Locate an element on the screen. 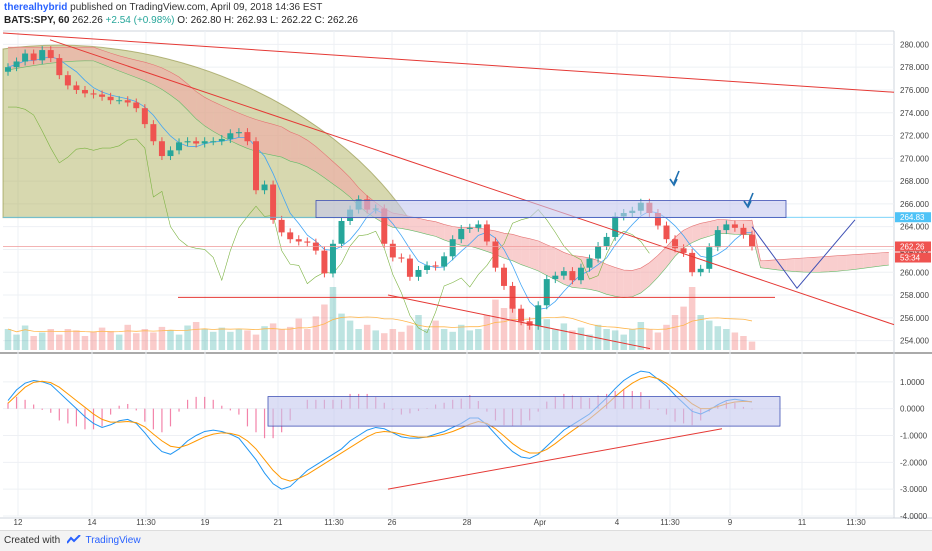  price-badge-label: 262.26 is located at coordinates (912, 247).